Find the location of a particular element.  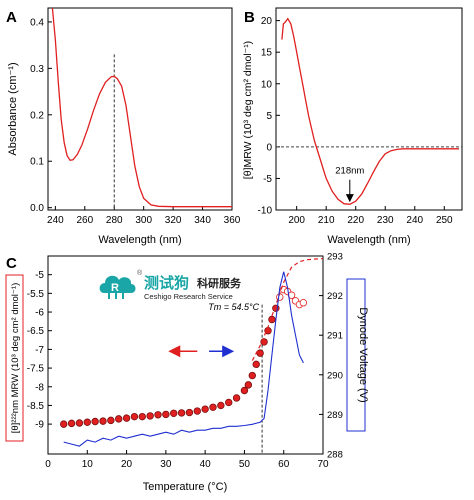

panel-a-ytick-label: 0.0 is located at coordinates (37, 208).